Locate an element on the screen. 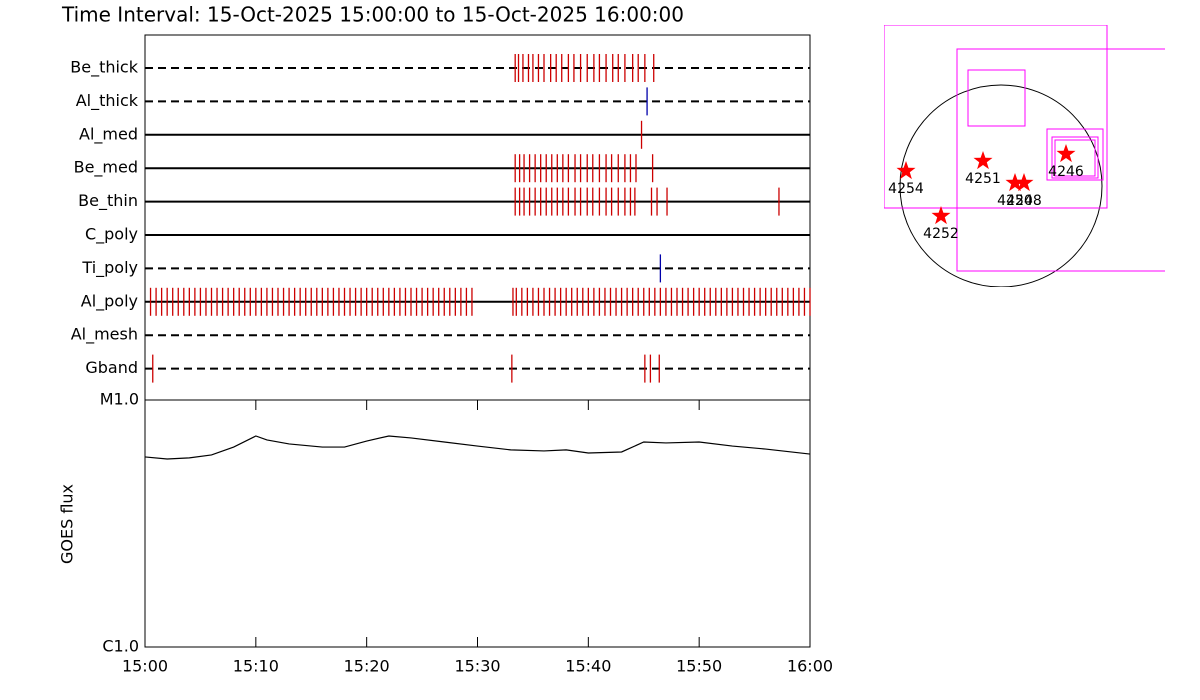 This screenshot has width=1200, height=700. x-tick-label: 15:50 is located at coordinates (699, 666).